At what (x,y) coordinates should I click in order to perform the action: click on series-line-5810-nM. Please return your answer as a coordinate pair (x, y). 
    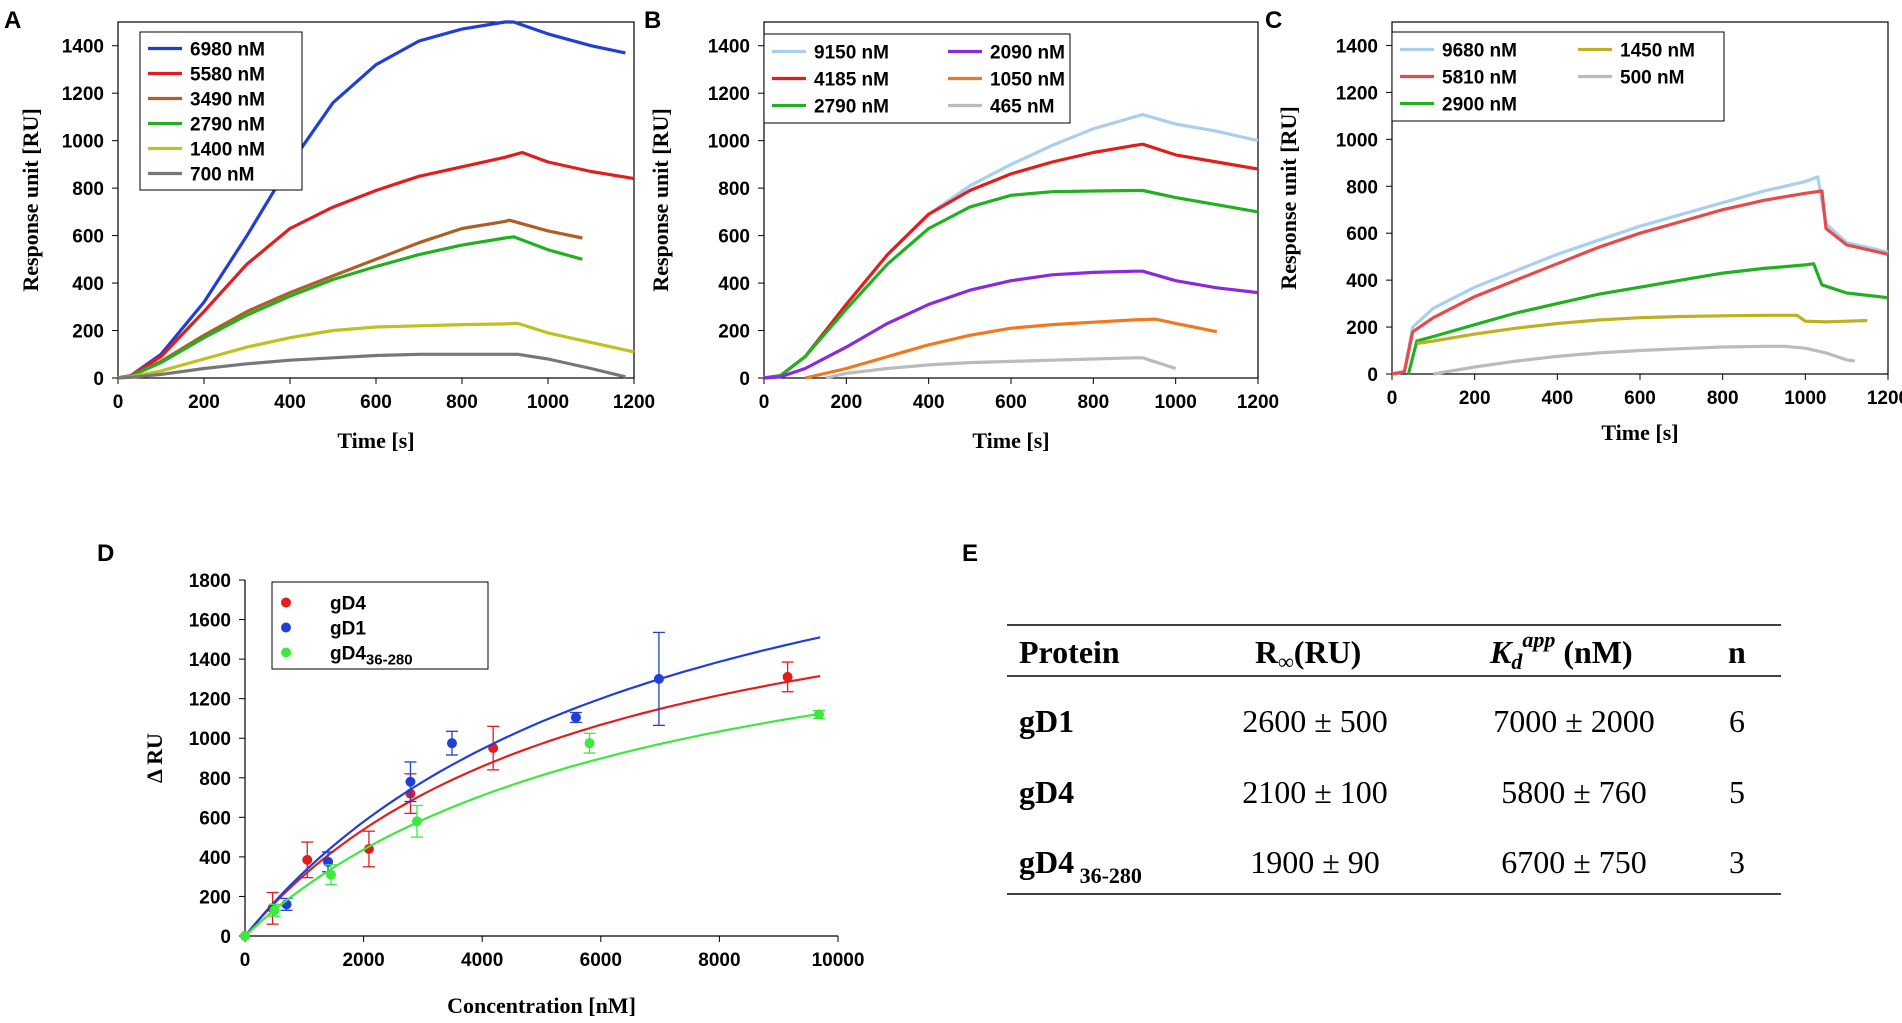
    Looking at the image, I should click on (1640, 282).